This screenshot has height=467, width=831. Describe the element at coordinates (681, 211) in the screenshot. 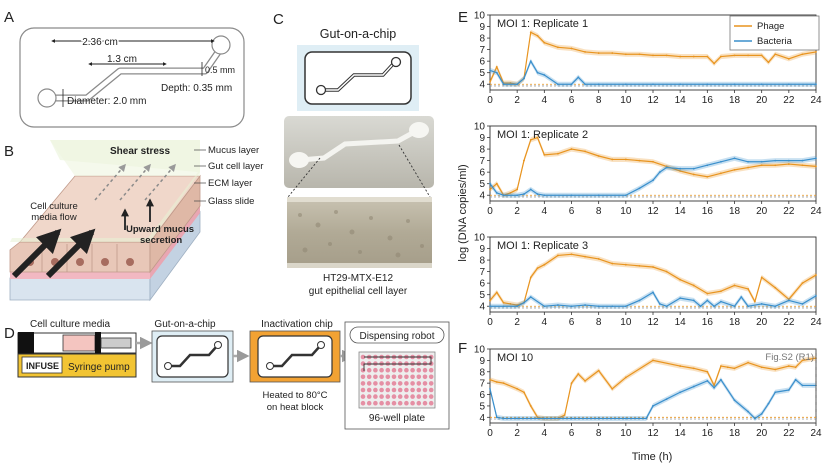

I see `x-tick-label: 14` at that location.